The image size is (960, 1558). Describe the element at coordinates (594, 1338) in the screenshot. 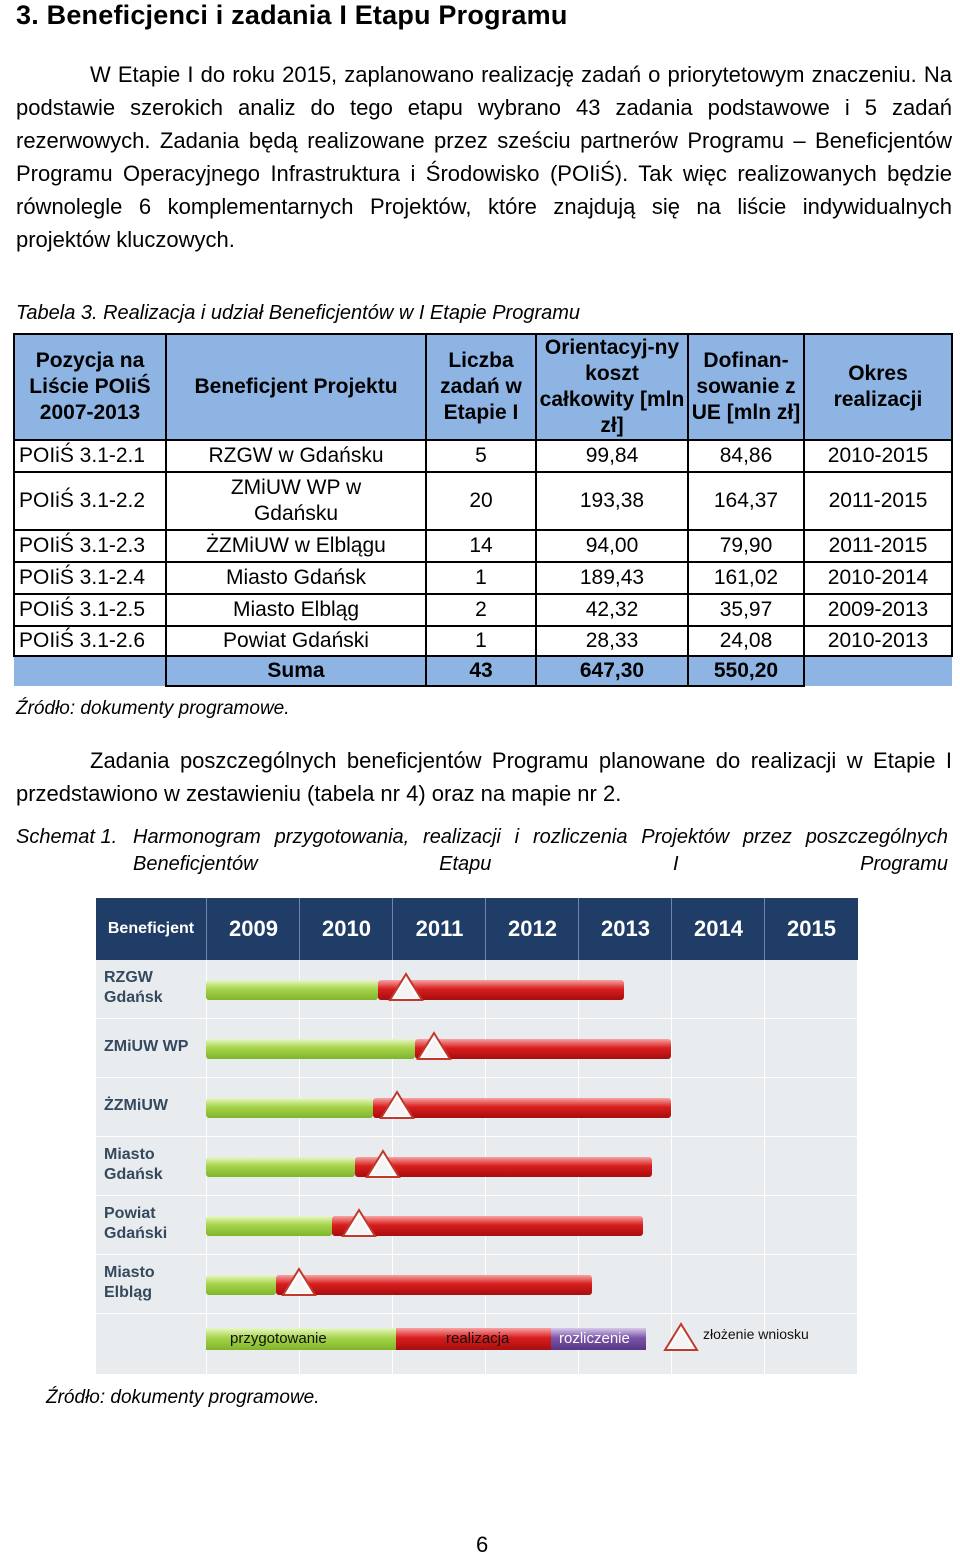

I see `legend-label: rozliczenie` at that location.